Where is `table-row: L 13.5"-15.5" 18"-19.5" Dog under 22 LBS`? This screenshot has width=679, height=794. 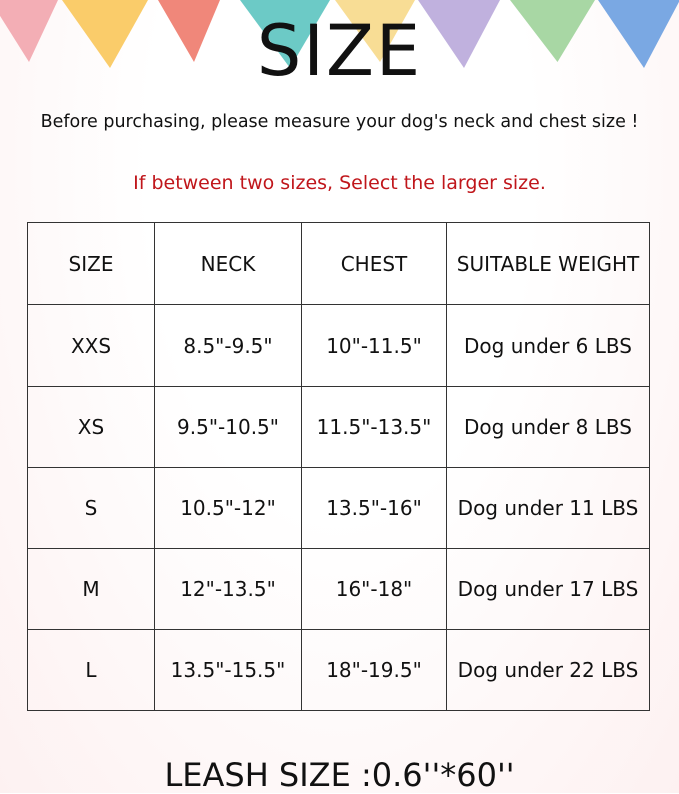
table-row: L 13.5"-15.5" 18"-19.5" Dog under 22 LBS is located at coordinates (338, 670).